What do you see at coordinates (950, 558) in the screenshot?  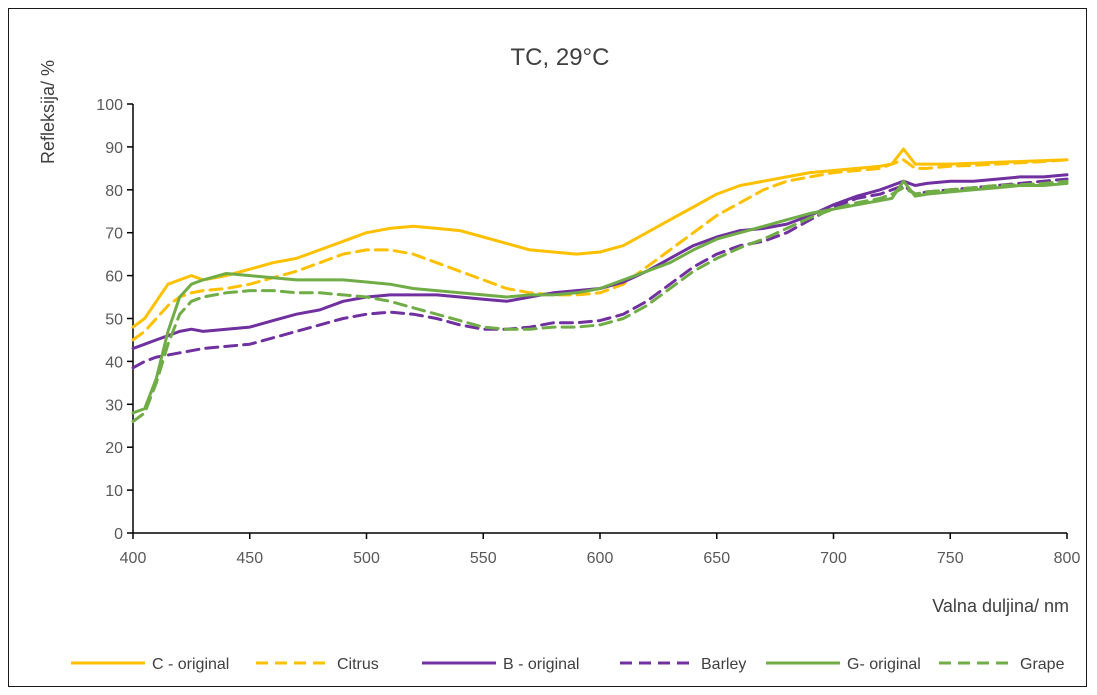 I see `x-tick-label: 750` at bounding box center [950, 558].